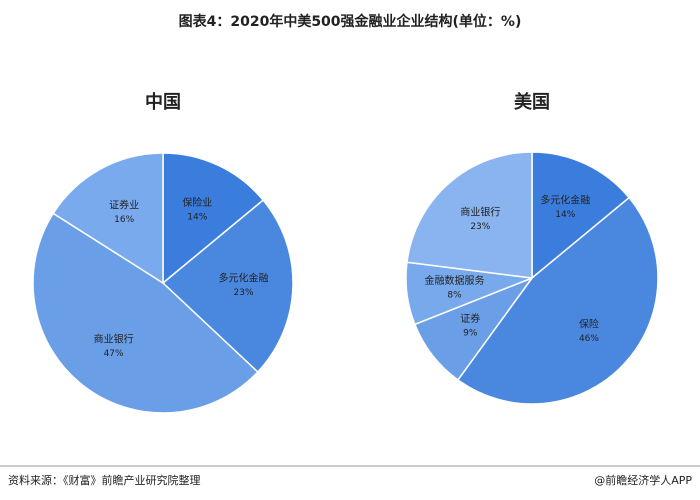 This screenshot has height=500, width=700. Describe the element at coordinates (124, 220) in the screenshot. I see `value-label: 16%` at that location.